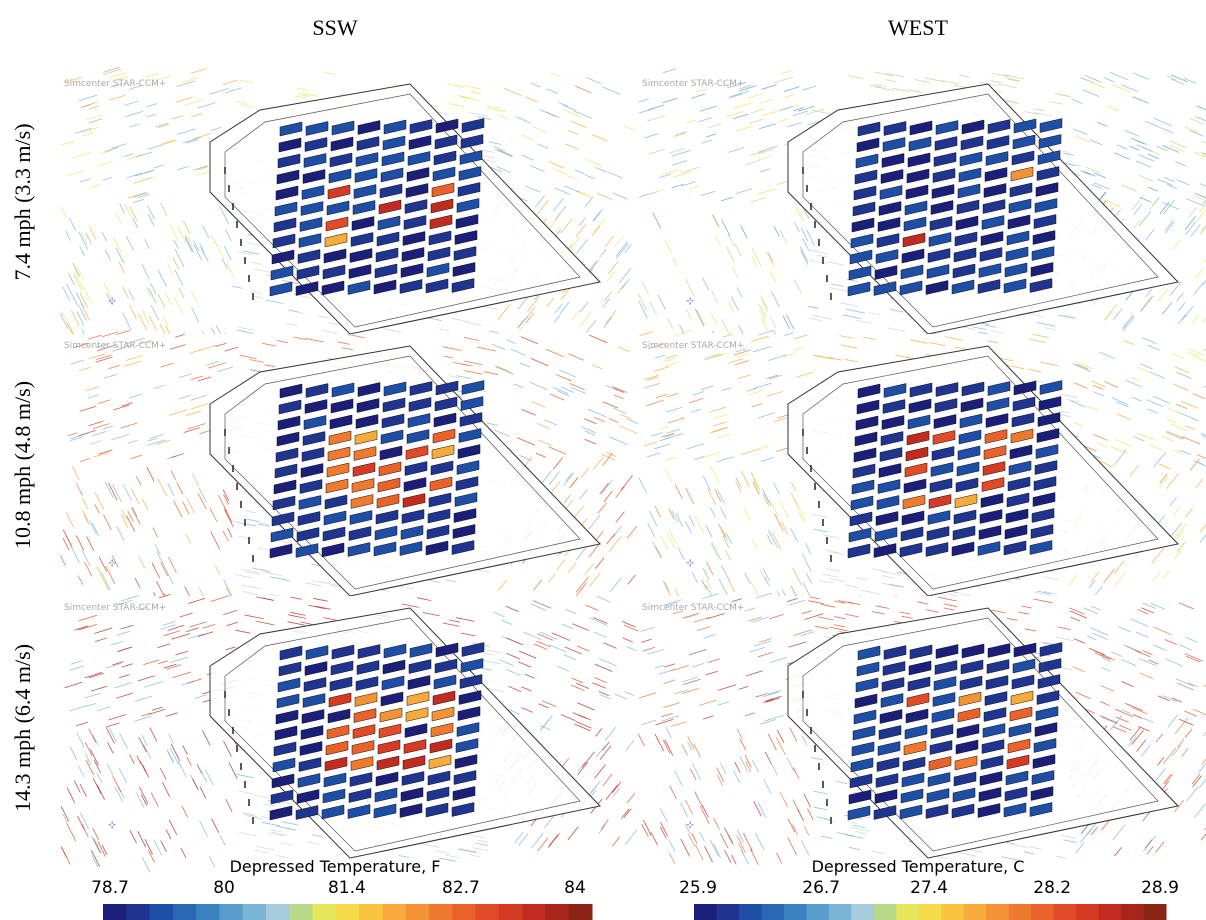 The height and width of the screenshot is (920, 1206). Describe the element at coordinates (335, 866) in the screenshot. I see `colorbar-title: Depressed Temperature, F` at that location.